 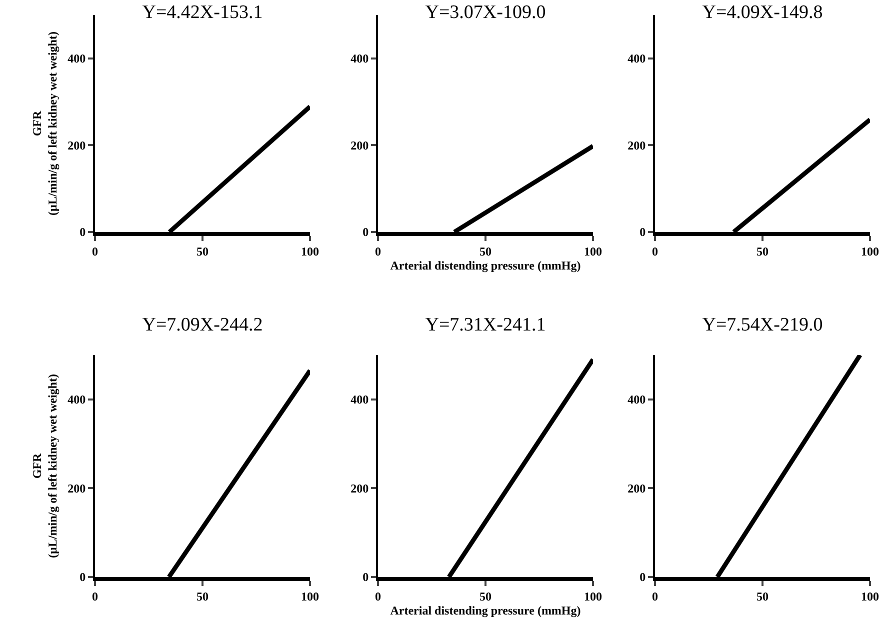 I want to click on chart-title: Y=4.09X-149.8, so click(x=762, y=13).